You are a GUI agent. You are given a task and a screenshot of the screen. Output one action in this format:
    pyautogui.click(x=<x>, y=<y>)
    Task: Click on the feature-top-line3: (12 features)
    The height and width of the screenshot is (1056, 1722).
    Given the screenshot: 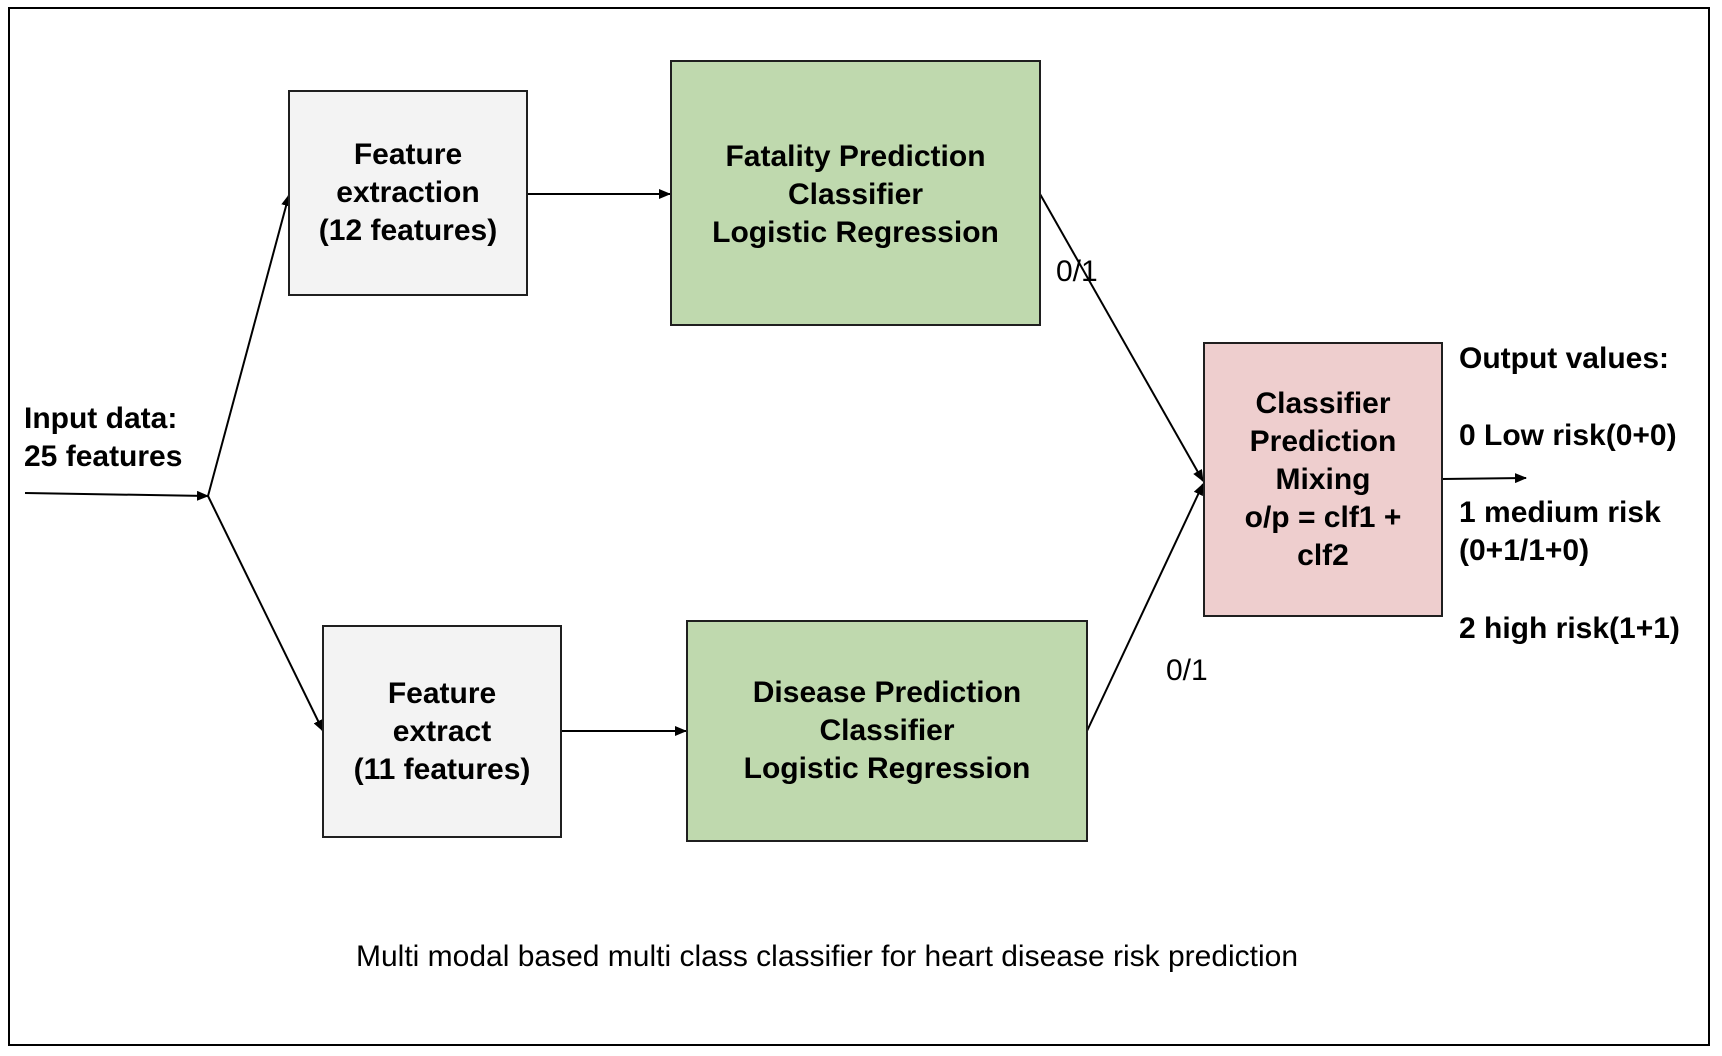 What is the action you would take?
    pyautogui.click(x=408, y=230)
    